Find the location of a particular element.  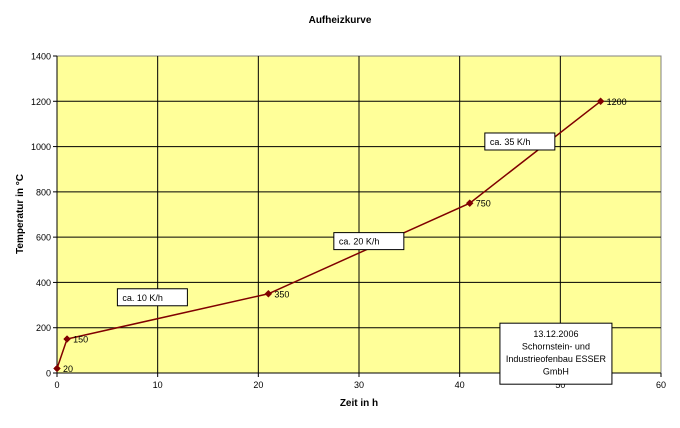

x-tick-label: 10 is located at coordinates (158, 385).